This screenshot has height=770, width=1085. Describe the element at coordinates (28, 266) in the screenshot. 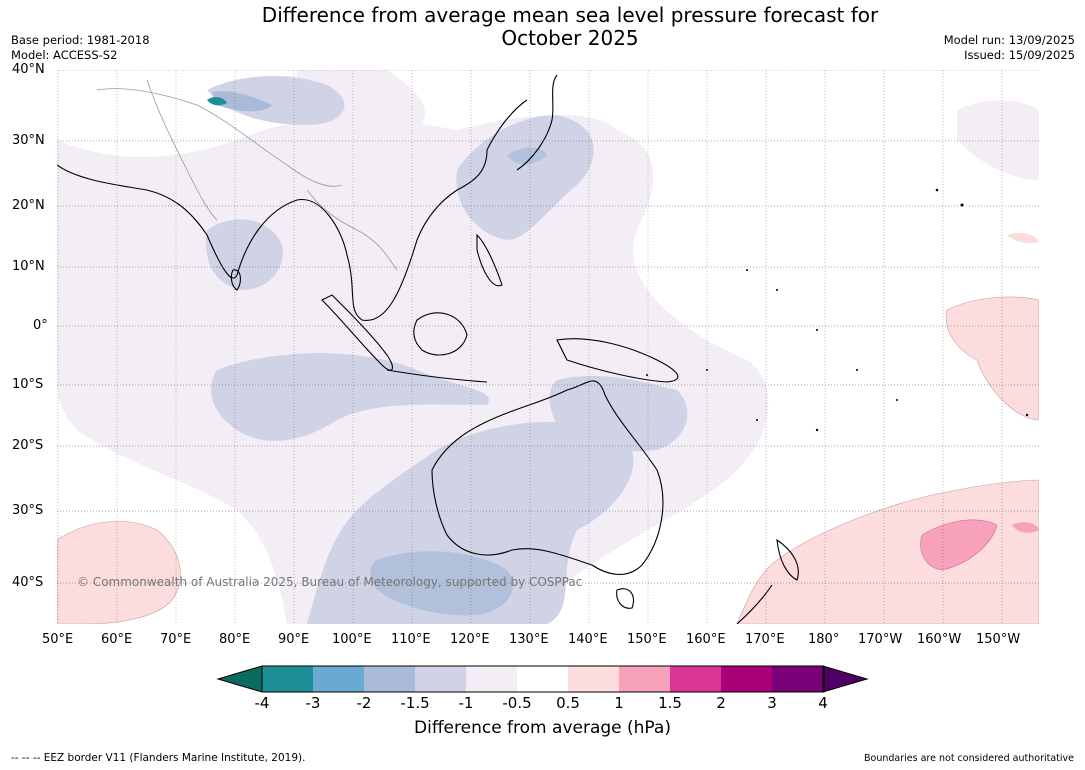

I see `lat-label: 10°N` at that location.